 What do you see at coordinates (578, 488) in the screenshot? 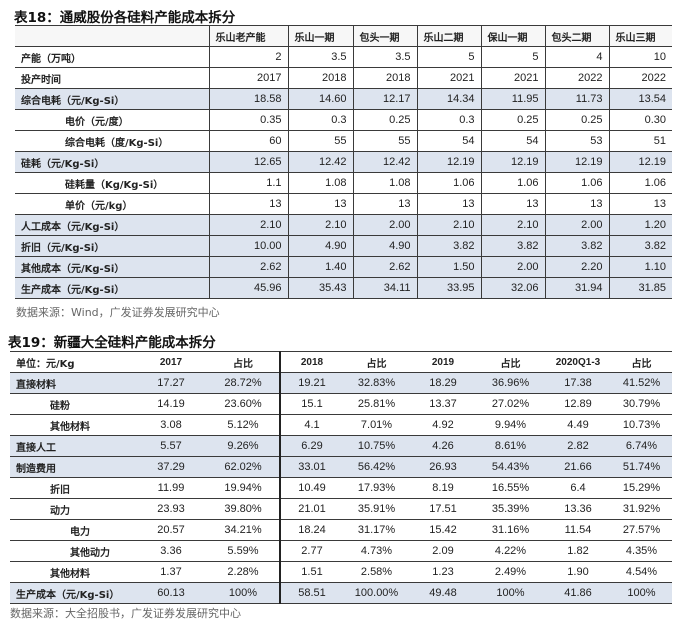
I see `table-cell: 6.4` at bounding box center [578, 488].